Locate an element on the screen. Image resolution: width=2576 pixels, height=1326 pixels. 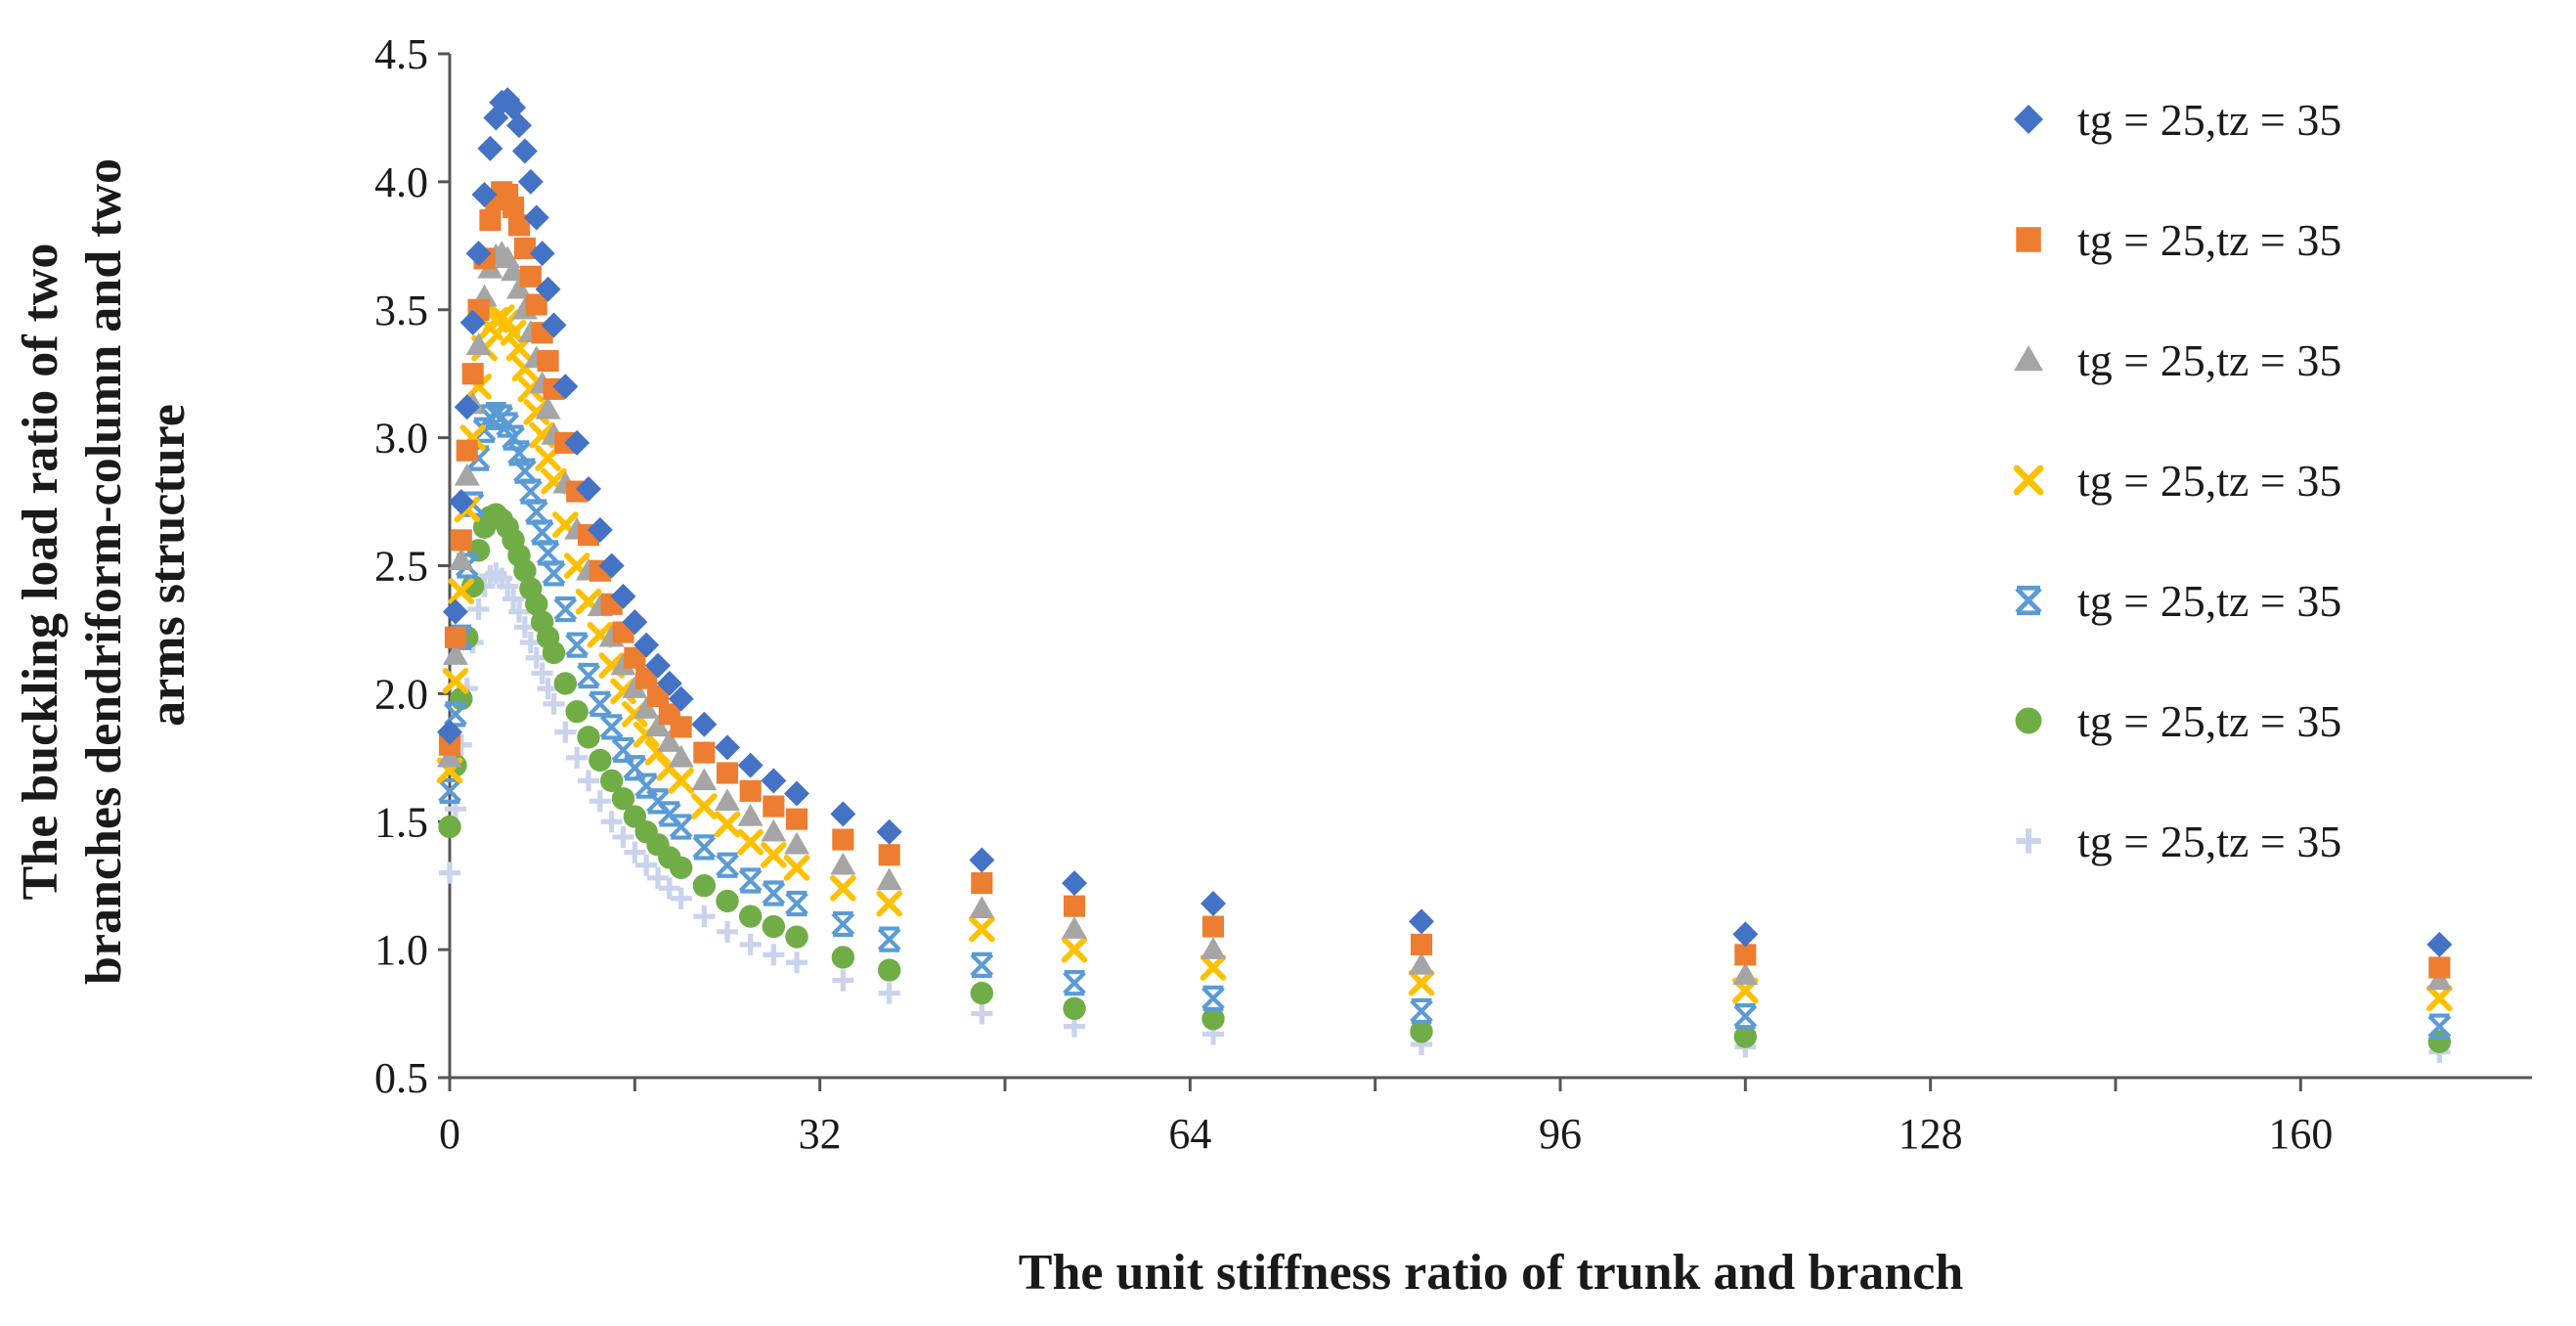
y-tick-label: 3.5 is located at coordinates (401, 310).